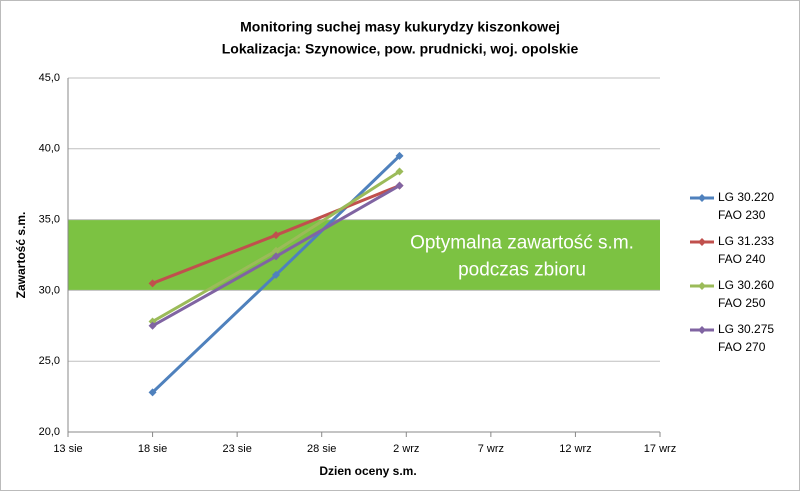 This screenshot has height=496, width=800. Describe the element at coordinates (491, 449) in the screenshot. I see `x-tick-label: 7 wrz` at that location.